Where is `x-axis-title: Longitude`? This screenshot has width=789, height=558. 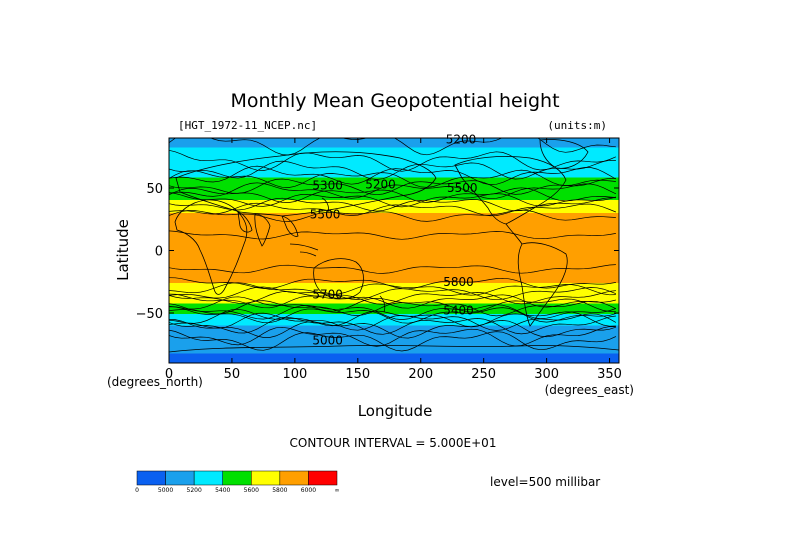
x-axis-title: Longitude is located at coordinates (395, 411).